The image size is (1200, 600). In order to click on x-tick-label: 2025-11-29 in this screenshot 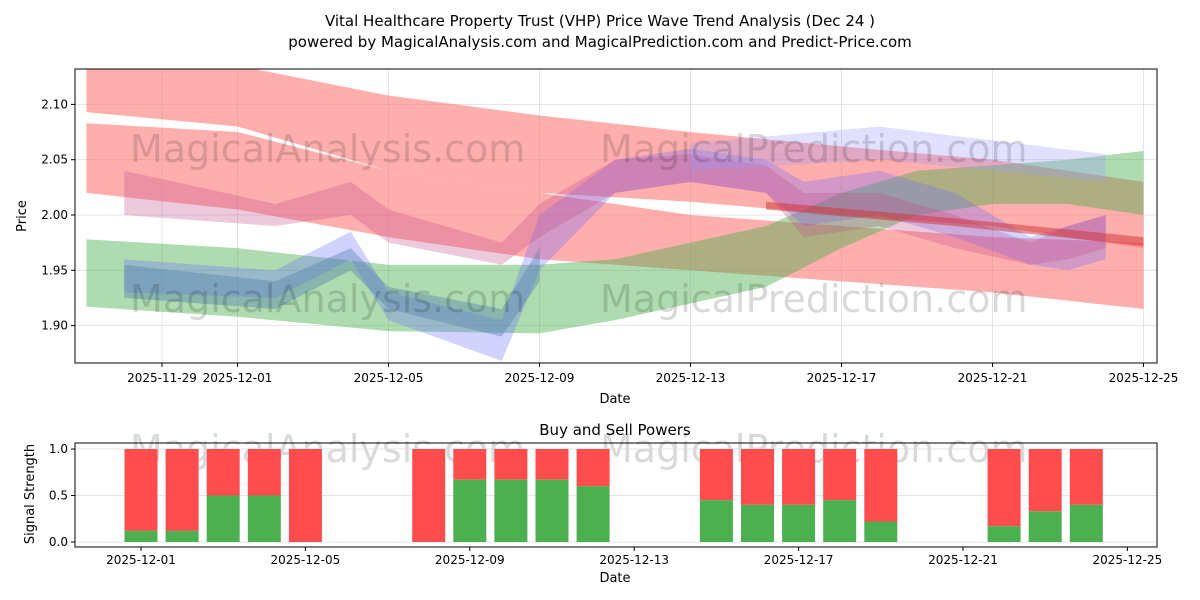, I will do `click(162, 378)`.